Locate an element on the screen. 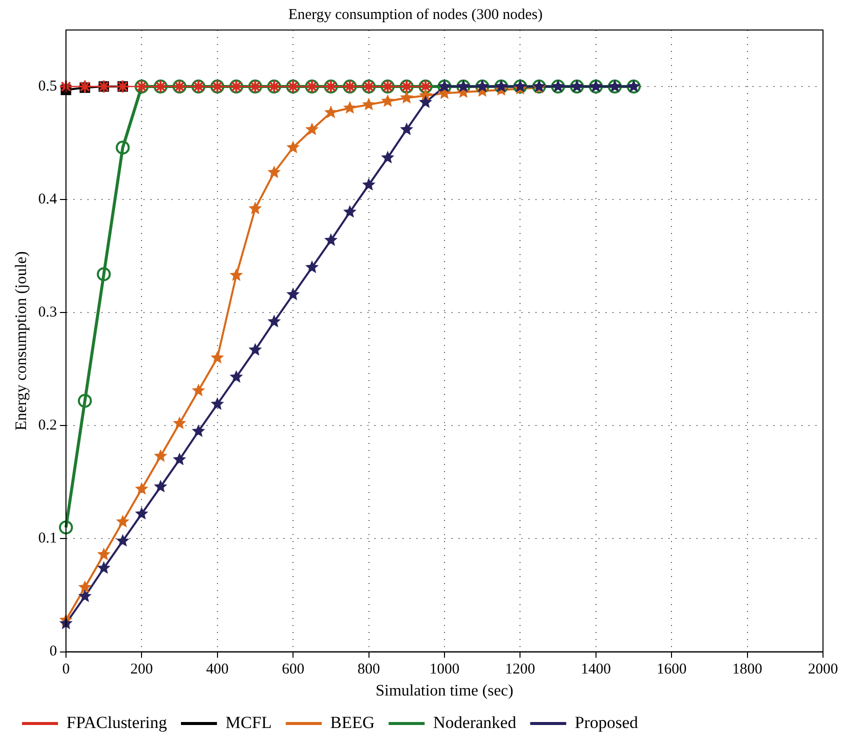 The height and width of the screenshot is (746, 853). x-tick-label: 1200 is located at coordinates (520, 670).